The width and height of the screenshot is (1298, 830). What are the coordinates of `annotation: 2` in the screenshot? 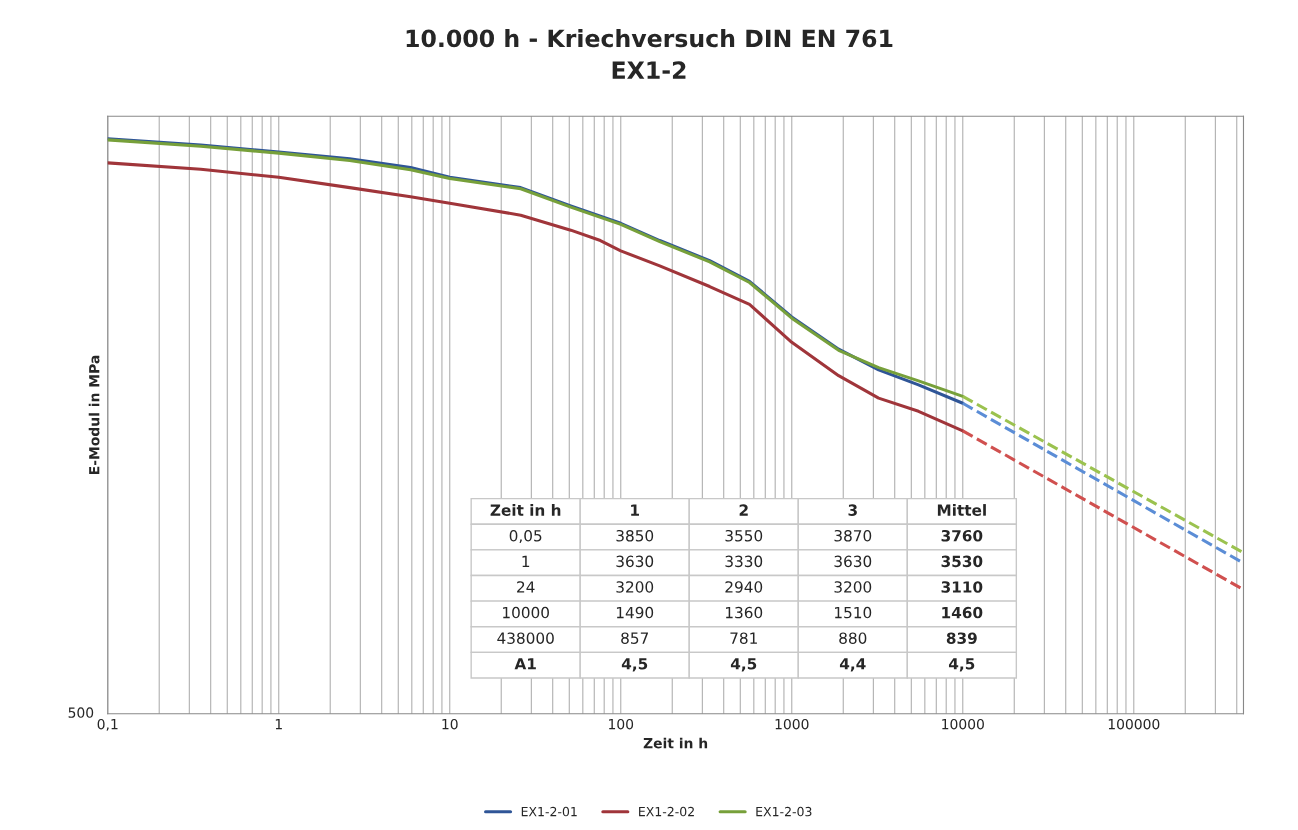 It's located at (743, 510).